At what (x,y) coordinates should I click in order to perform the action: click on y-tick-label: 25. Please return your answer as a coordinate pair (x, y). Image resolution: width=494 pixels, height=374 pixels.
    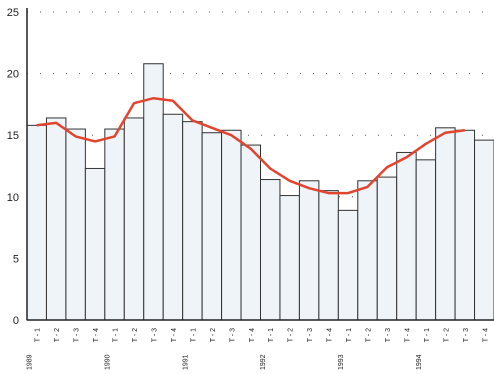
    Looking at the image, I should click on (13, 13).